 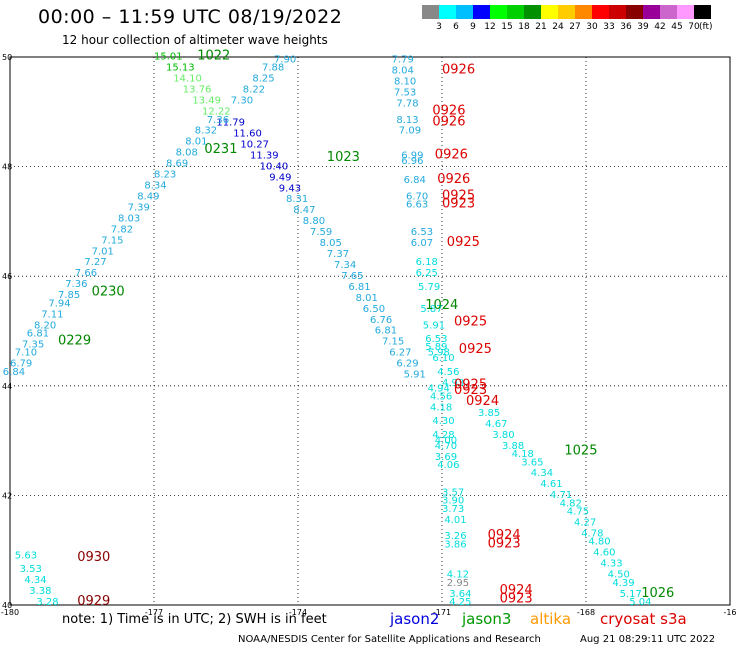 I want to click on wave-height-label: 4.56, so click(x=448, y=372).